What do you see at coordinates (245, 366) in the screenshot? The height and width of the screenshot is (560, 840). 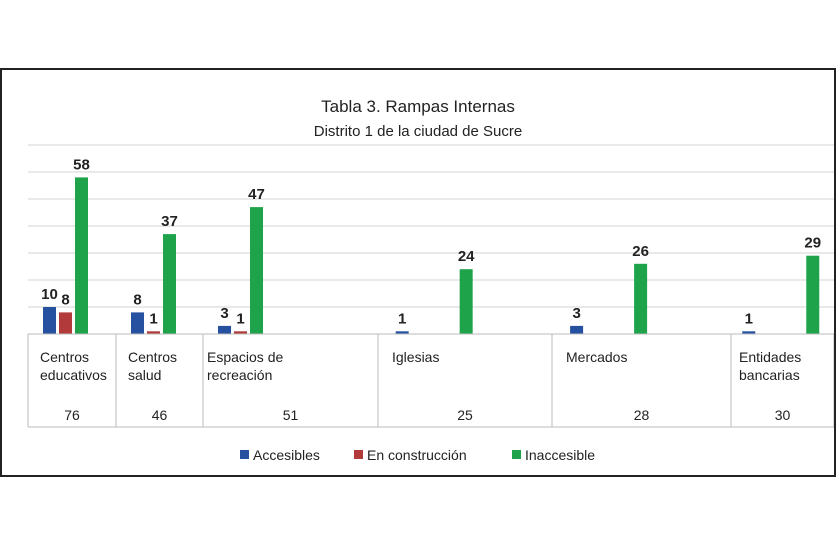 I see `category-label: Espacios de recreación` at bounding box center [245, 366].